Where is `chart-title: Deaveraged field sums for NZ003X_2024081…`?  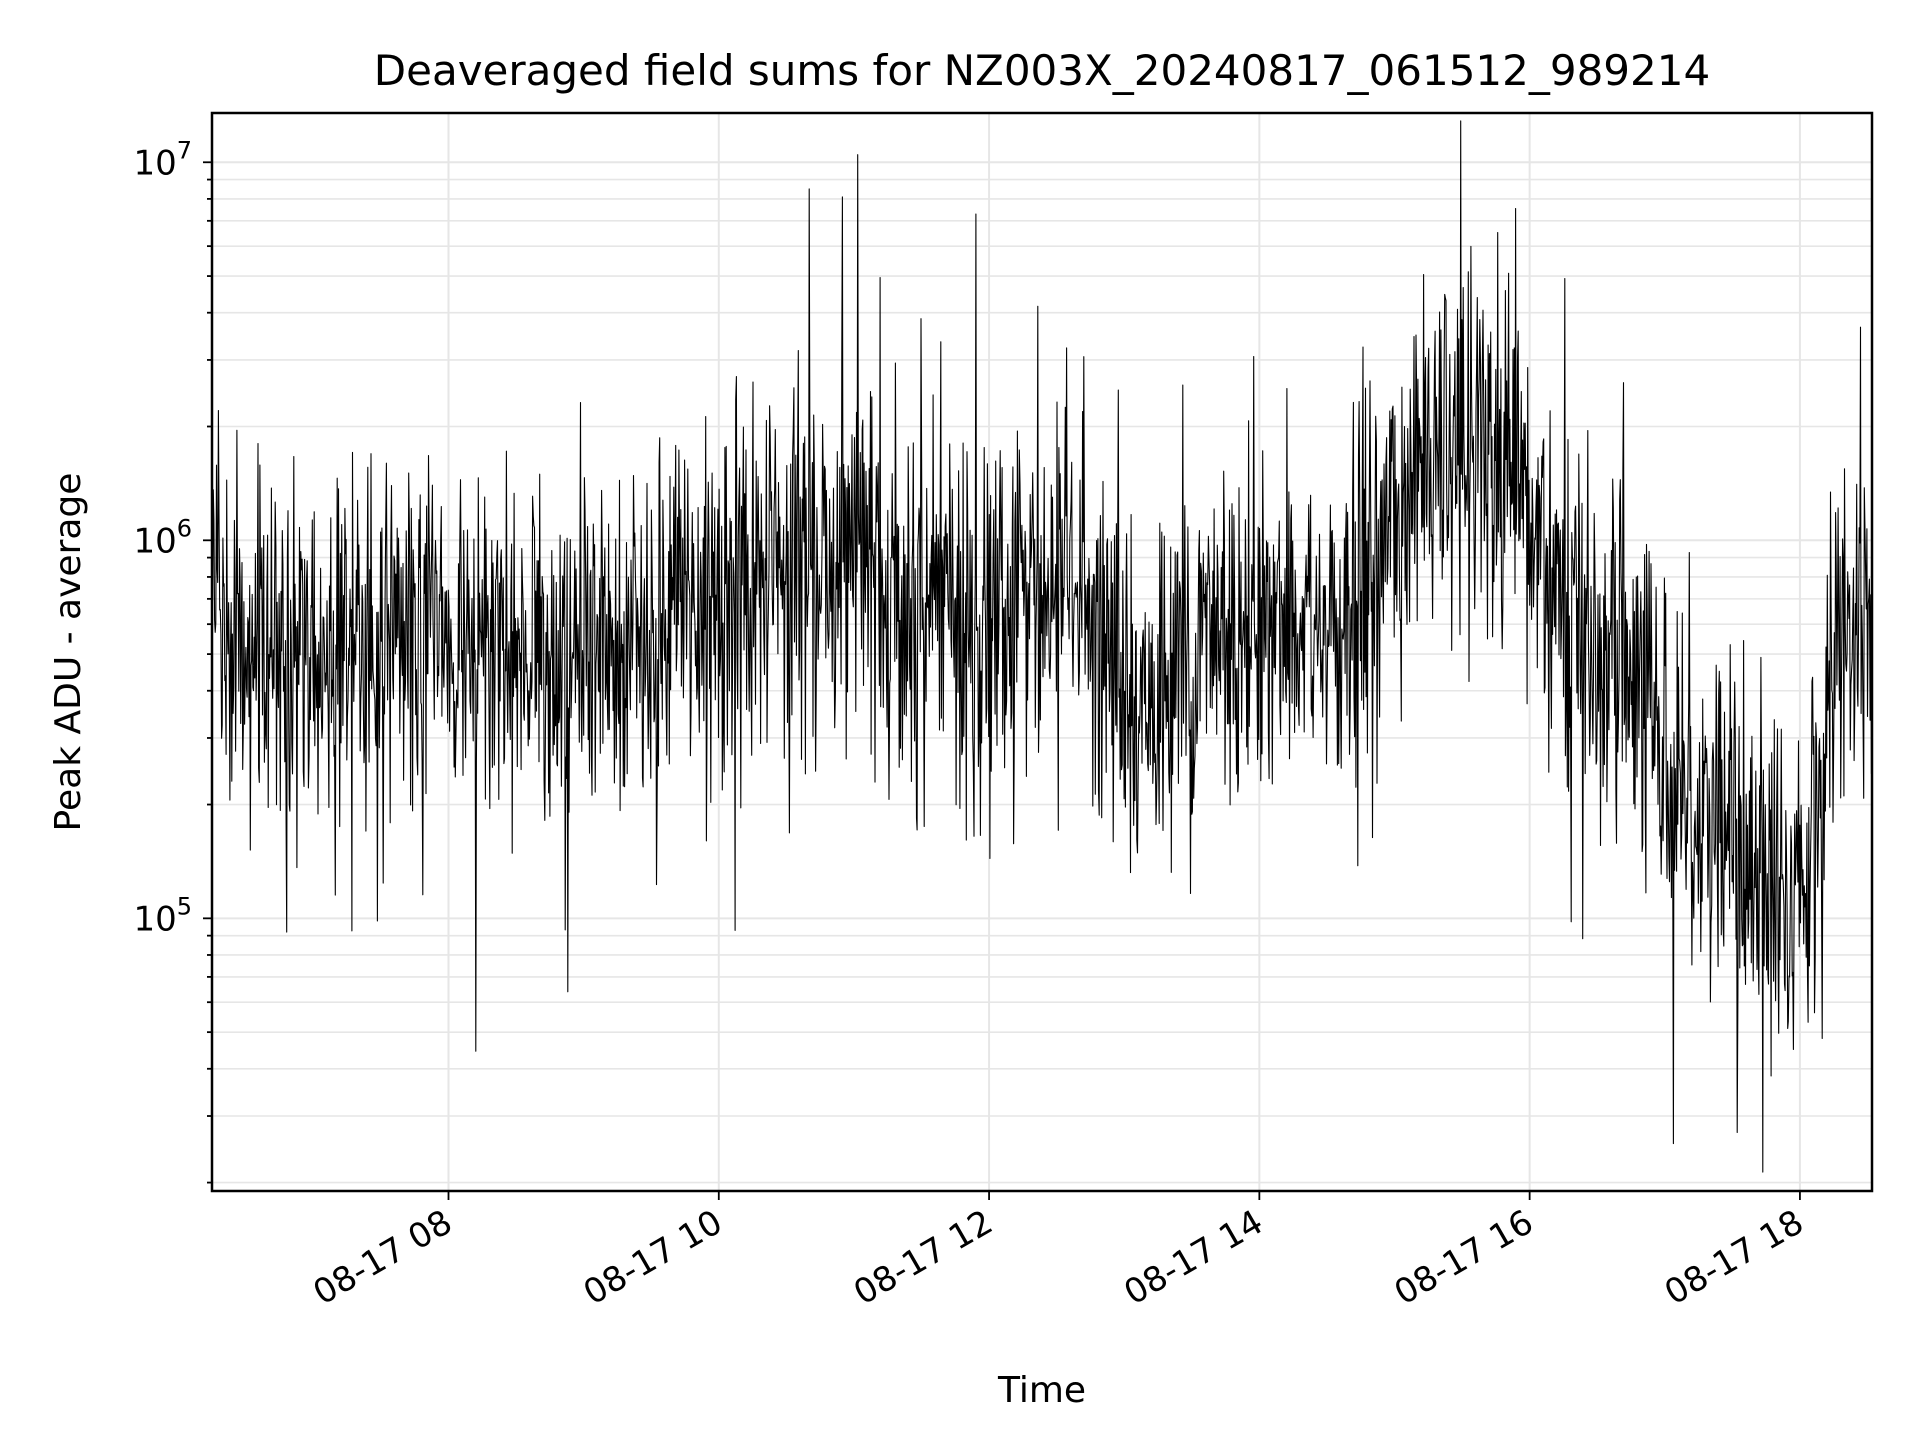 chart-title: Deaveraged field sums for NZ003X_2024081… is located at coordinates (1042, 70).